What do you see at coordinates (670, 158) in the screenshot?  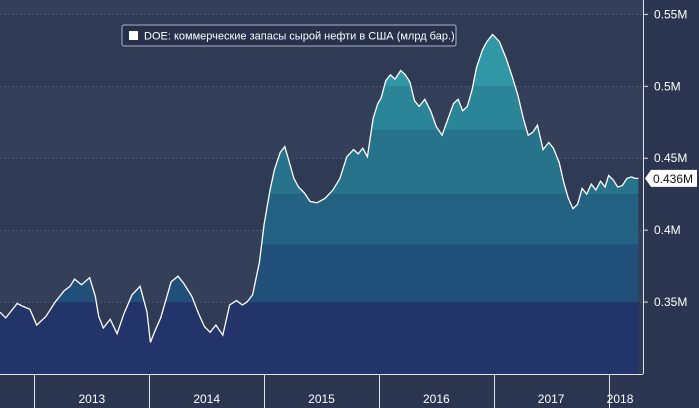 I see `y-tick-label: 0.45M` at bounding box center [670, 158].